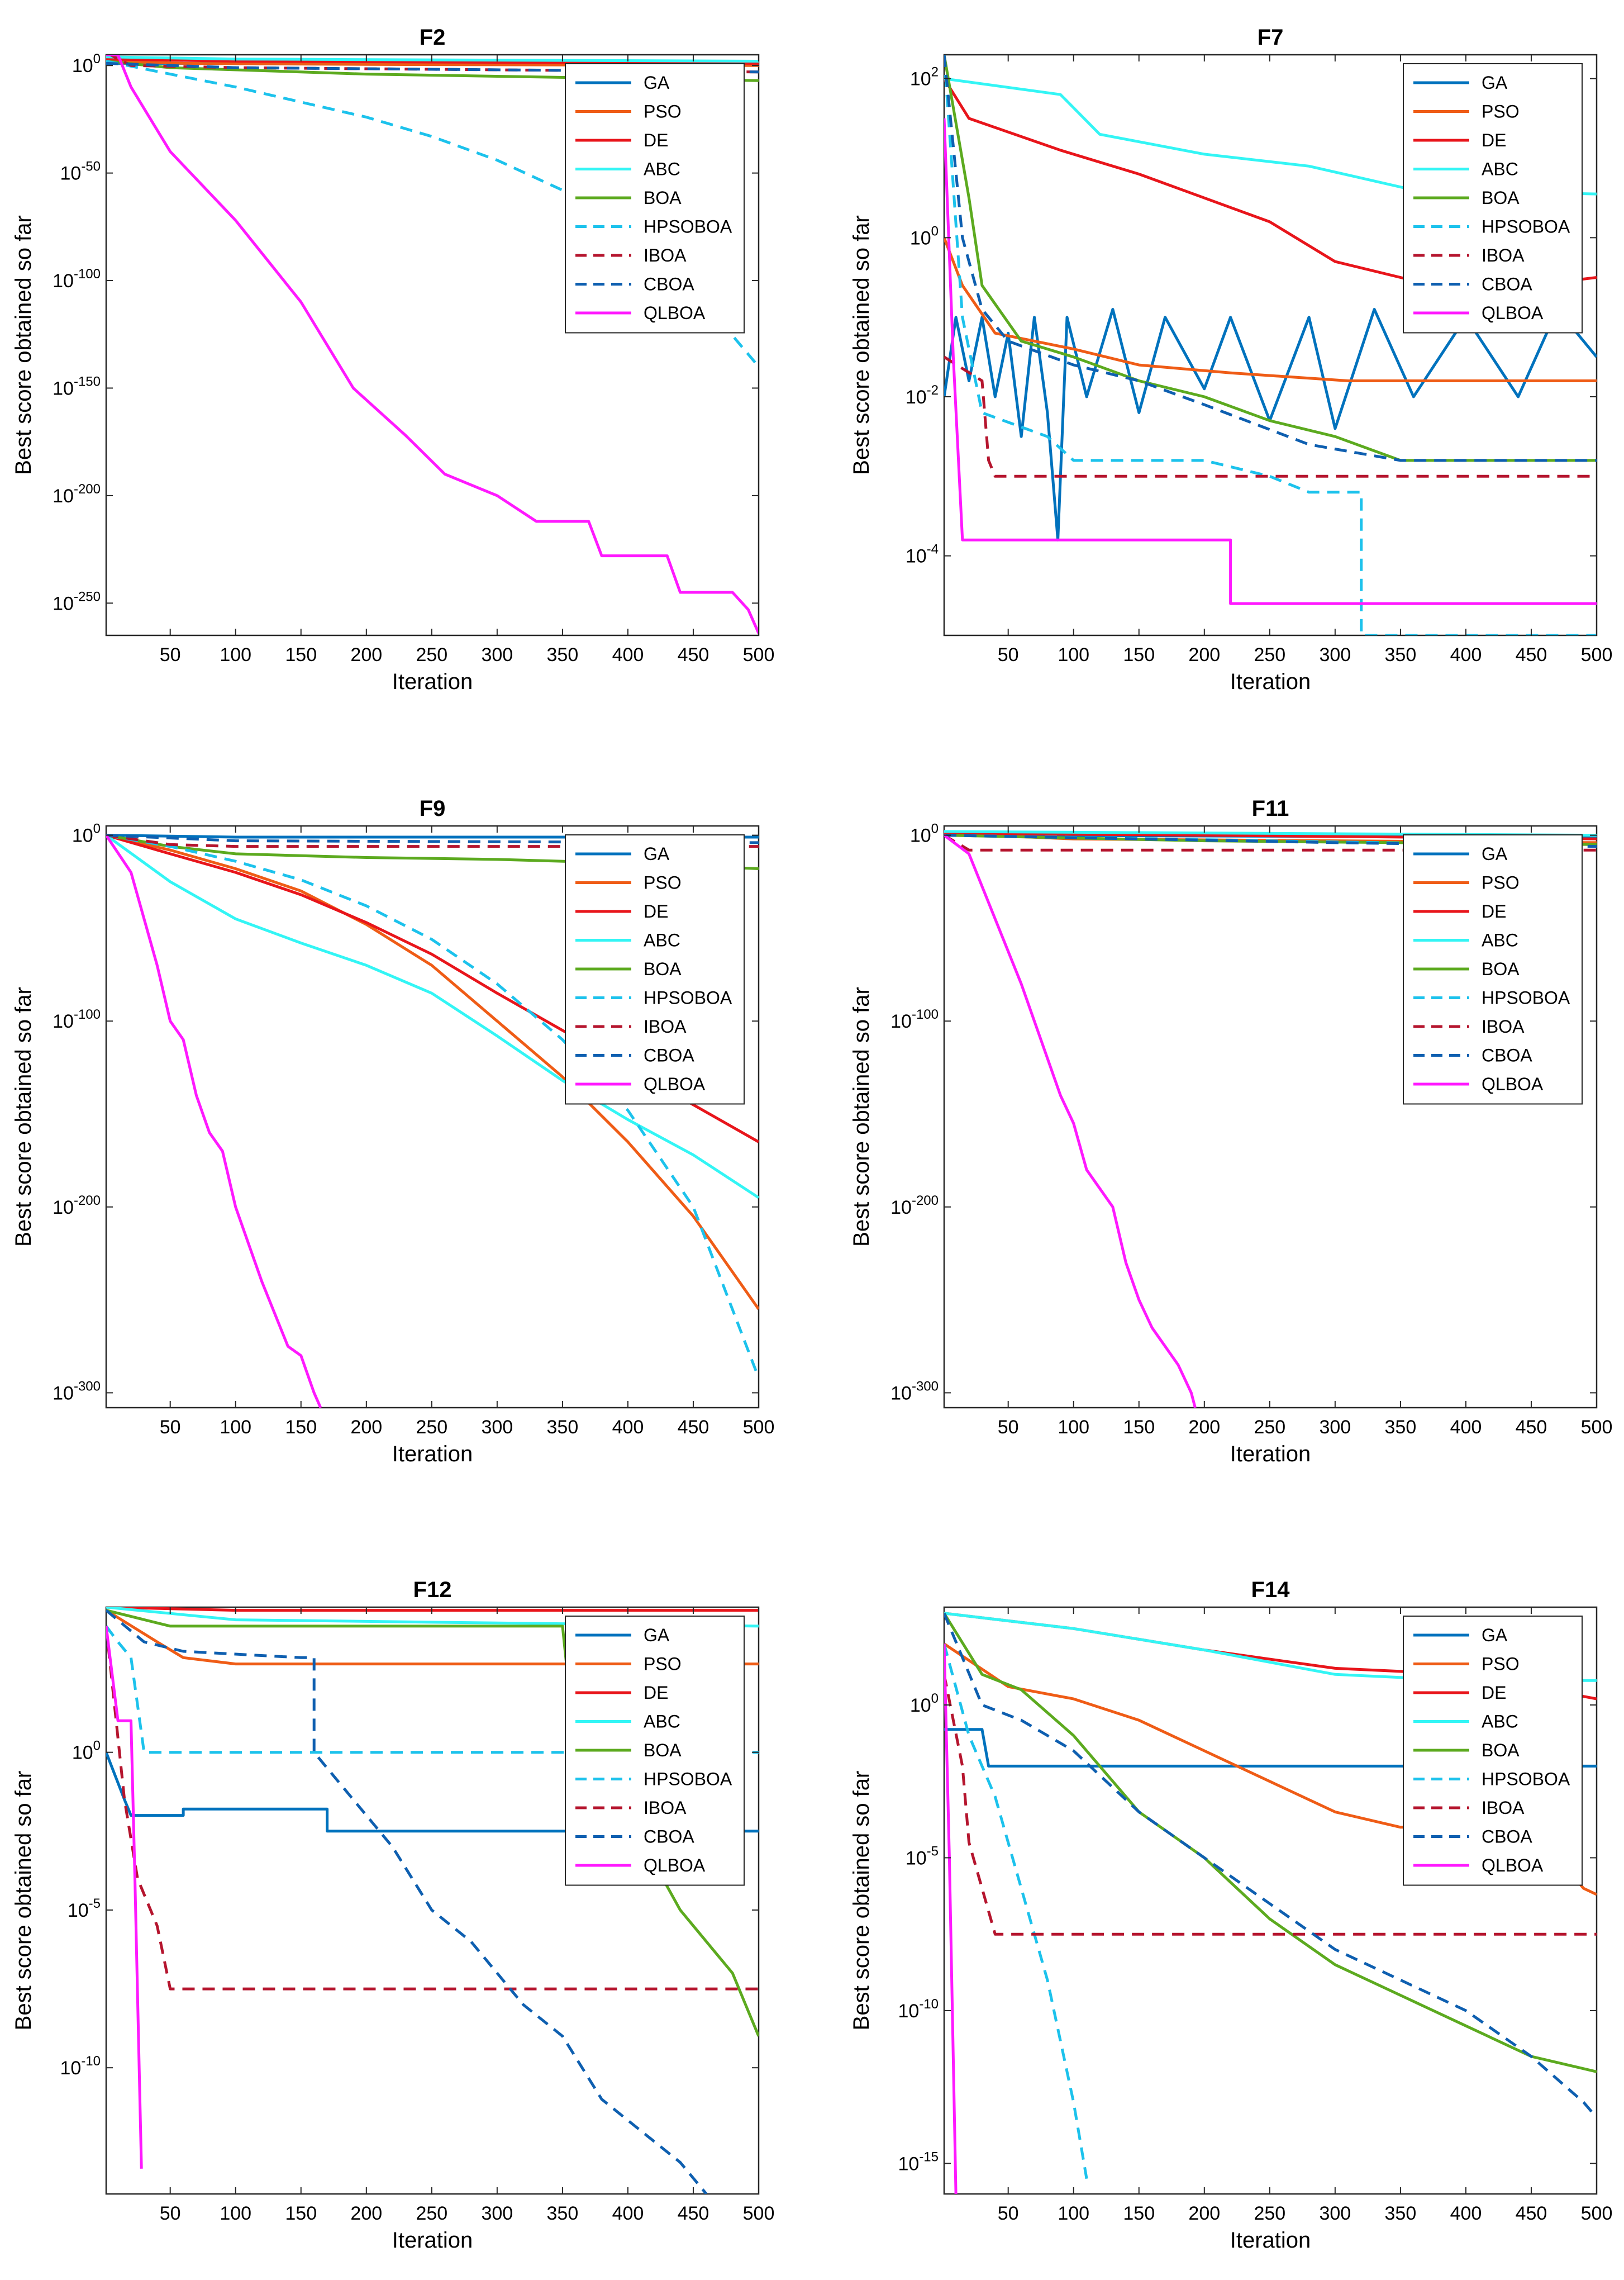 Image resolution: width=1624 pixels, height=2280 pixels. What do you see at coordinates (1270, 1590) in the screenshot?
I see `chart-title: F14` at bounding box center [1270, 1590].